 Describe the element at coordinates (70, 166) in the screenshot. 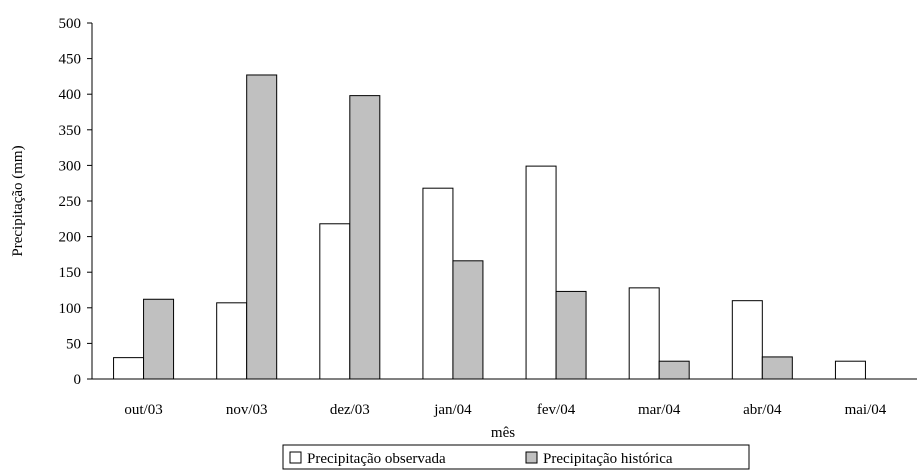

I see `y-tick-label: 300` at that location.